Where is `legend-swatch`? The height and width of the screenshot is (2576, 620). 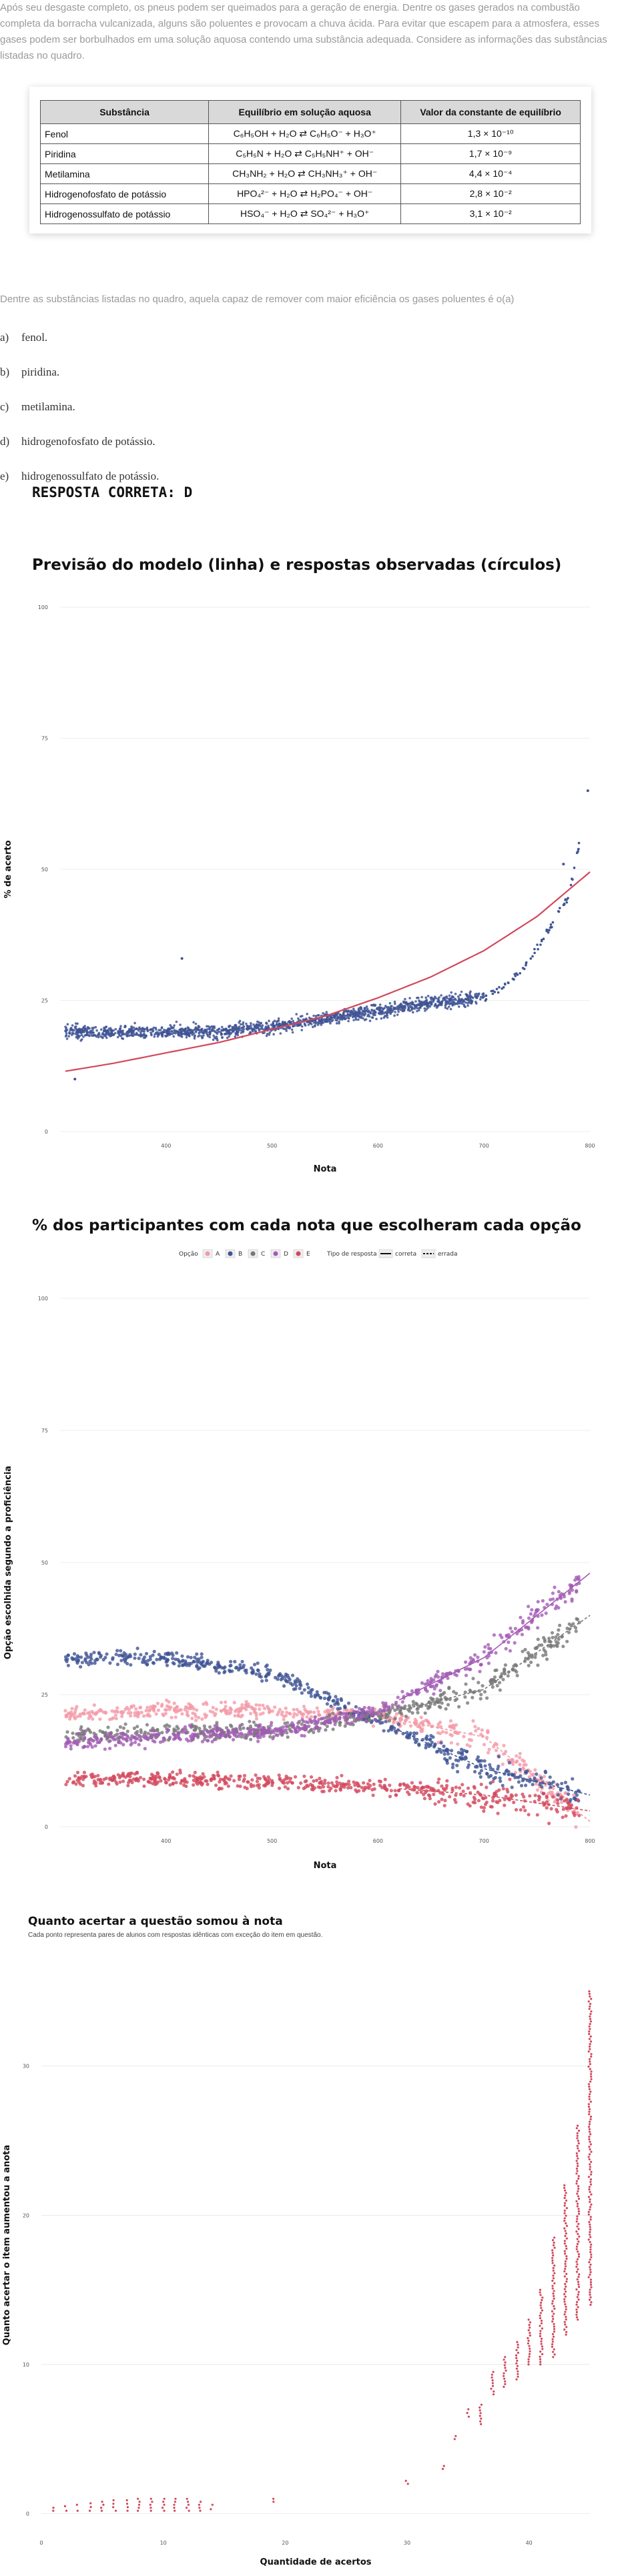 legend-swatch is located at coordinates (298, 1253).